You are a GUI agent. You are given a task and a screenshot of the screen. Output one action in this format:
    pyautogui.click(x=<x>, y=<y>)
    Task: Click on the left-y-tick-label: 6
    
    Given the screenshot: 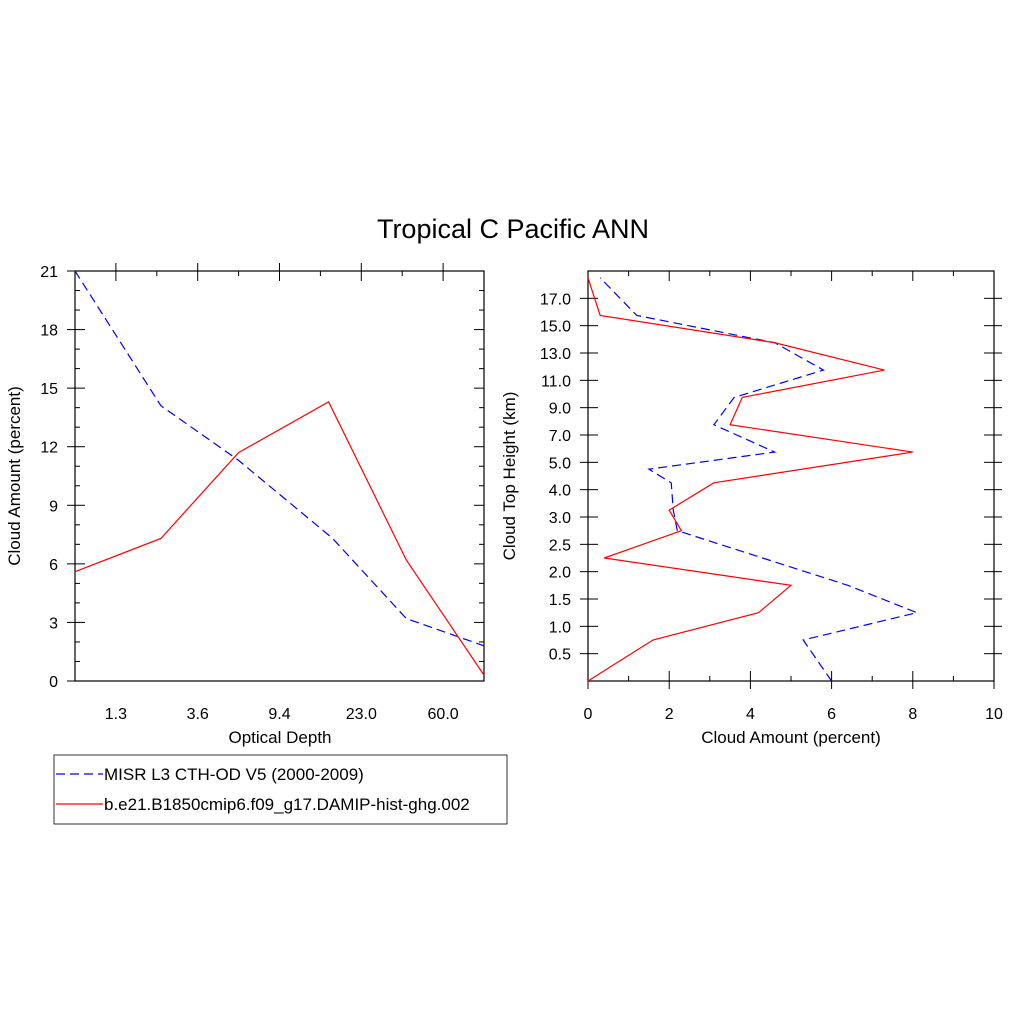 What is the action you would take?
    pyautogui.click(x=53, y=565)
    